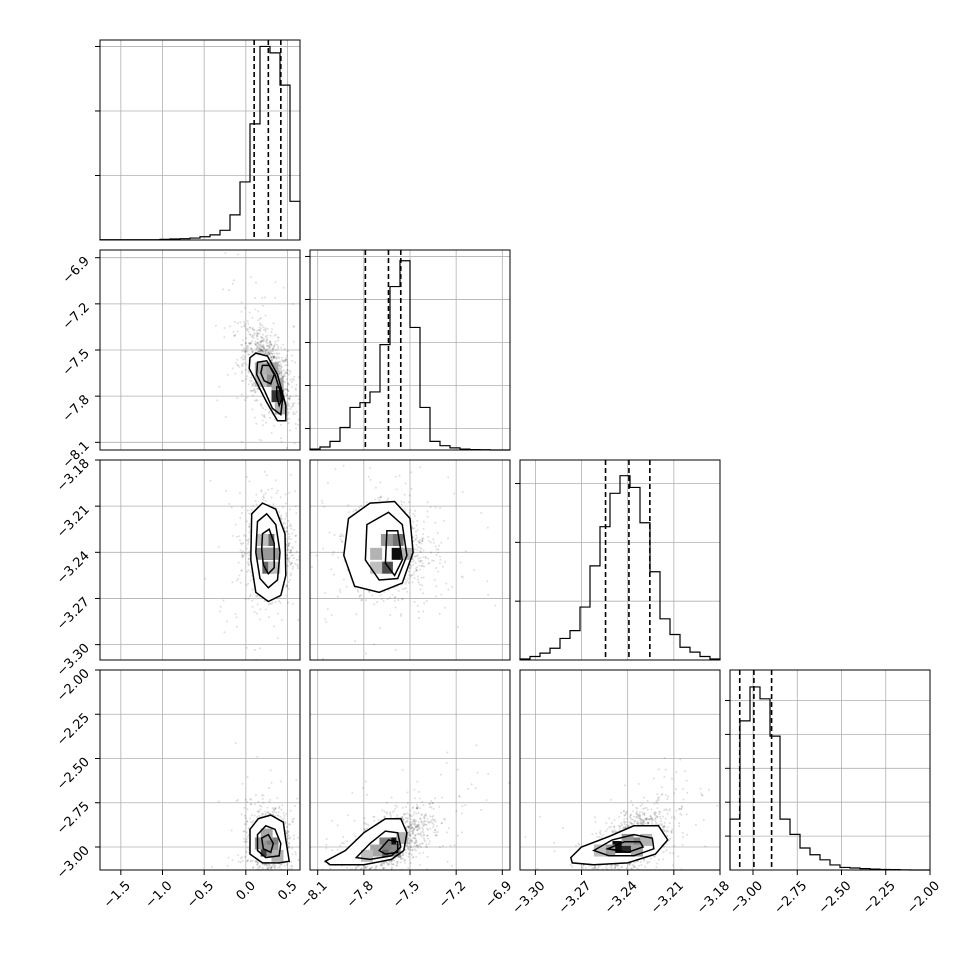 This screenshot has width=970, height=970. Describe the element at coordinates (829, 778) in the screenshot. I see `histogram-p4` at that location.